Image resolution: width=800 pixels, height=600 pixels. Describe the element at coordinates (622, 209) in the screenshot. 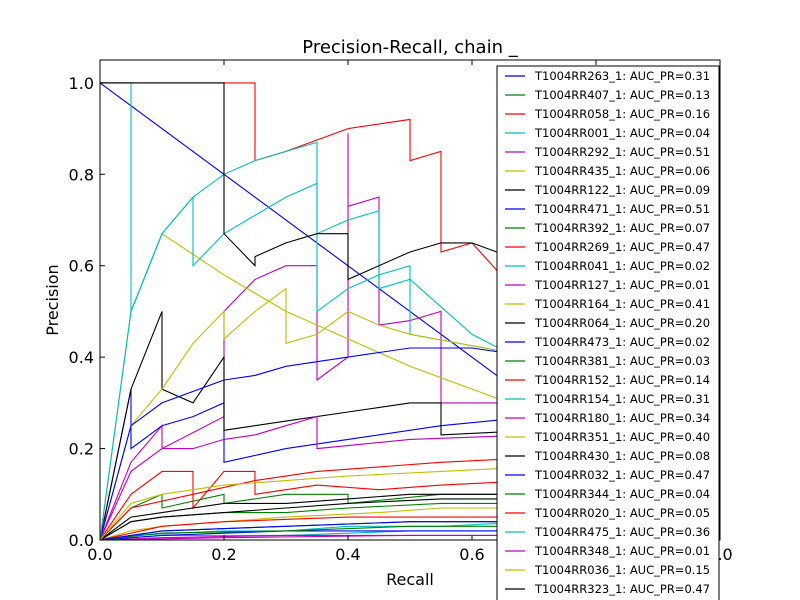

I see `legend-label-7: T1004RR471_1: AUC_PR=0.51` at that location.